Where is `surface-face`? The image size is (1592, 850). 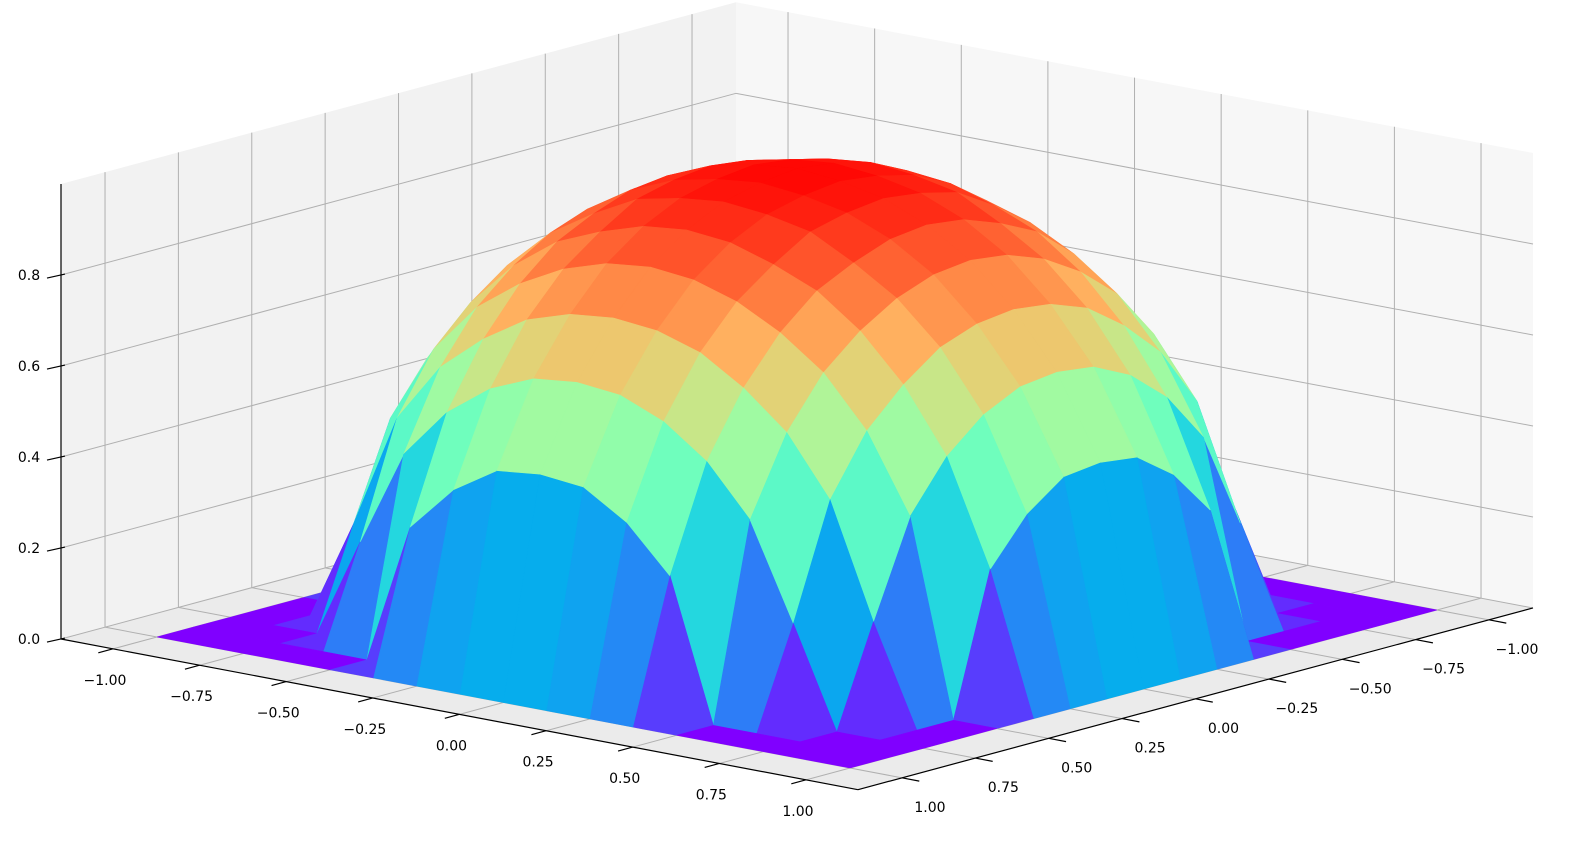
surface-face is located at coordinates (846, 759).